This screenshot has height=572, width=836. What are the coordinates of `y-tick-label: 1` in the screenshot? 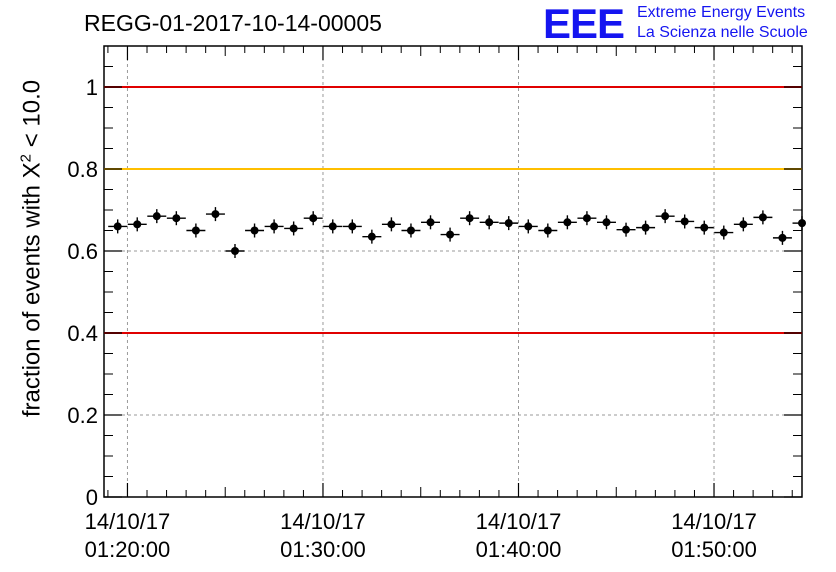 It's located at (92, 87).